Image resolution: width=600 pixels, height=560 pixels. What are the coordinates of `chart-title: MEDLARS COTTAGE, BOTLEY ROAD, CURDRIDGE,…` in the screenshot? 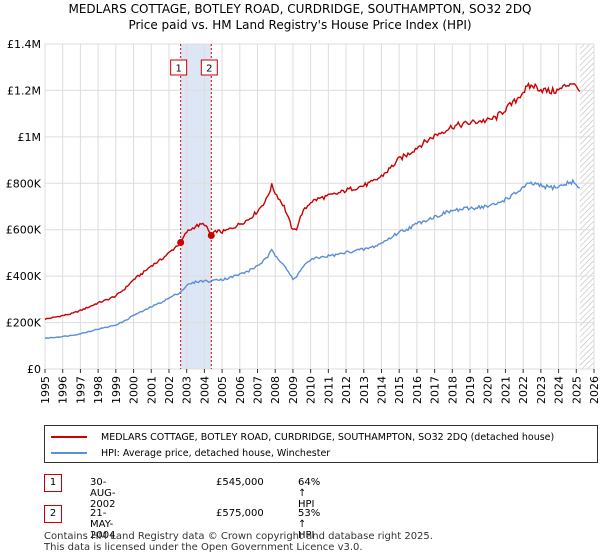 It's located at (299, 9).